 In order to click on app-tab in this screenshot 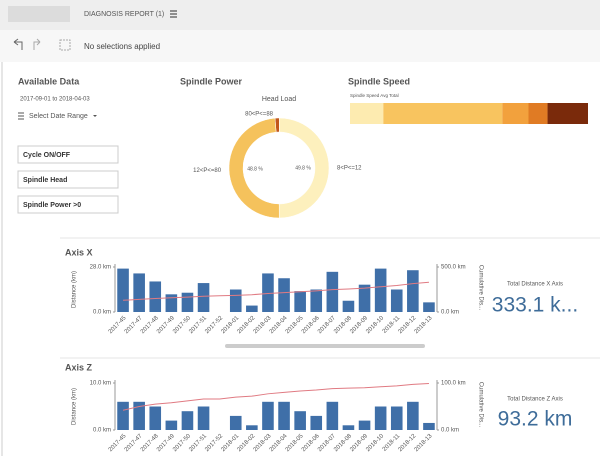, I will do `click(39, 14)`.